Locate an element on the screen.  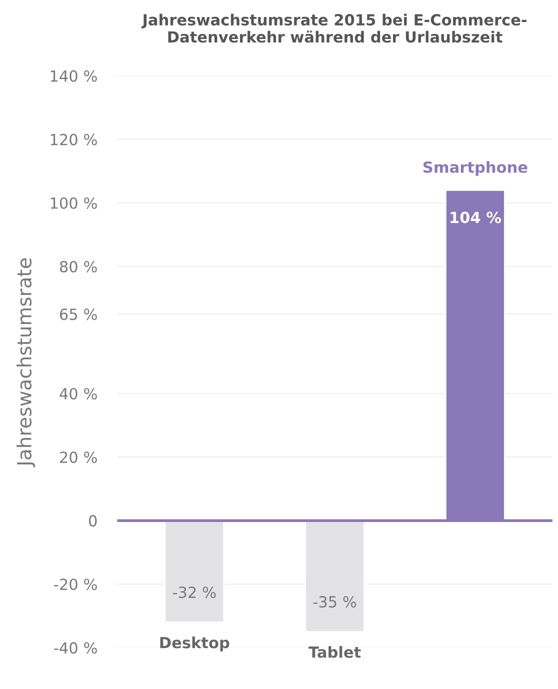
y-tick-label: 40 % is located at coordinates (78, 394).